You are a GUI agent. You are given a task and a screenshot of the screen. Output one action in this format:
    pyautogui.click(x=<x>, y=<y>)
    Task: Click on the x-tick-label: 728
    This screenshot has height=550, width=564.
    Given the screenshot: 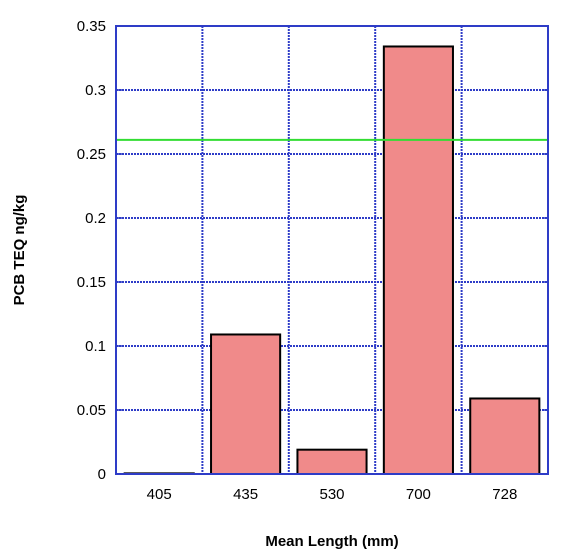 What is the action you would take?
    pyautogui.click(x=504, y=494)
    